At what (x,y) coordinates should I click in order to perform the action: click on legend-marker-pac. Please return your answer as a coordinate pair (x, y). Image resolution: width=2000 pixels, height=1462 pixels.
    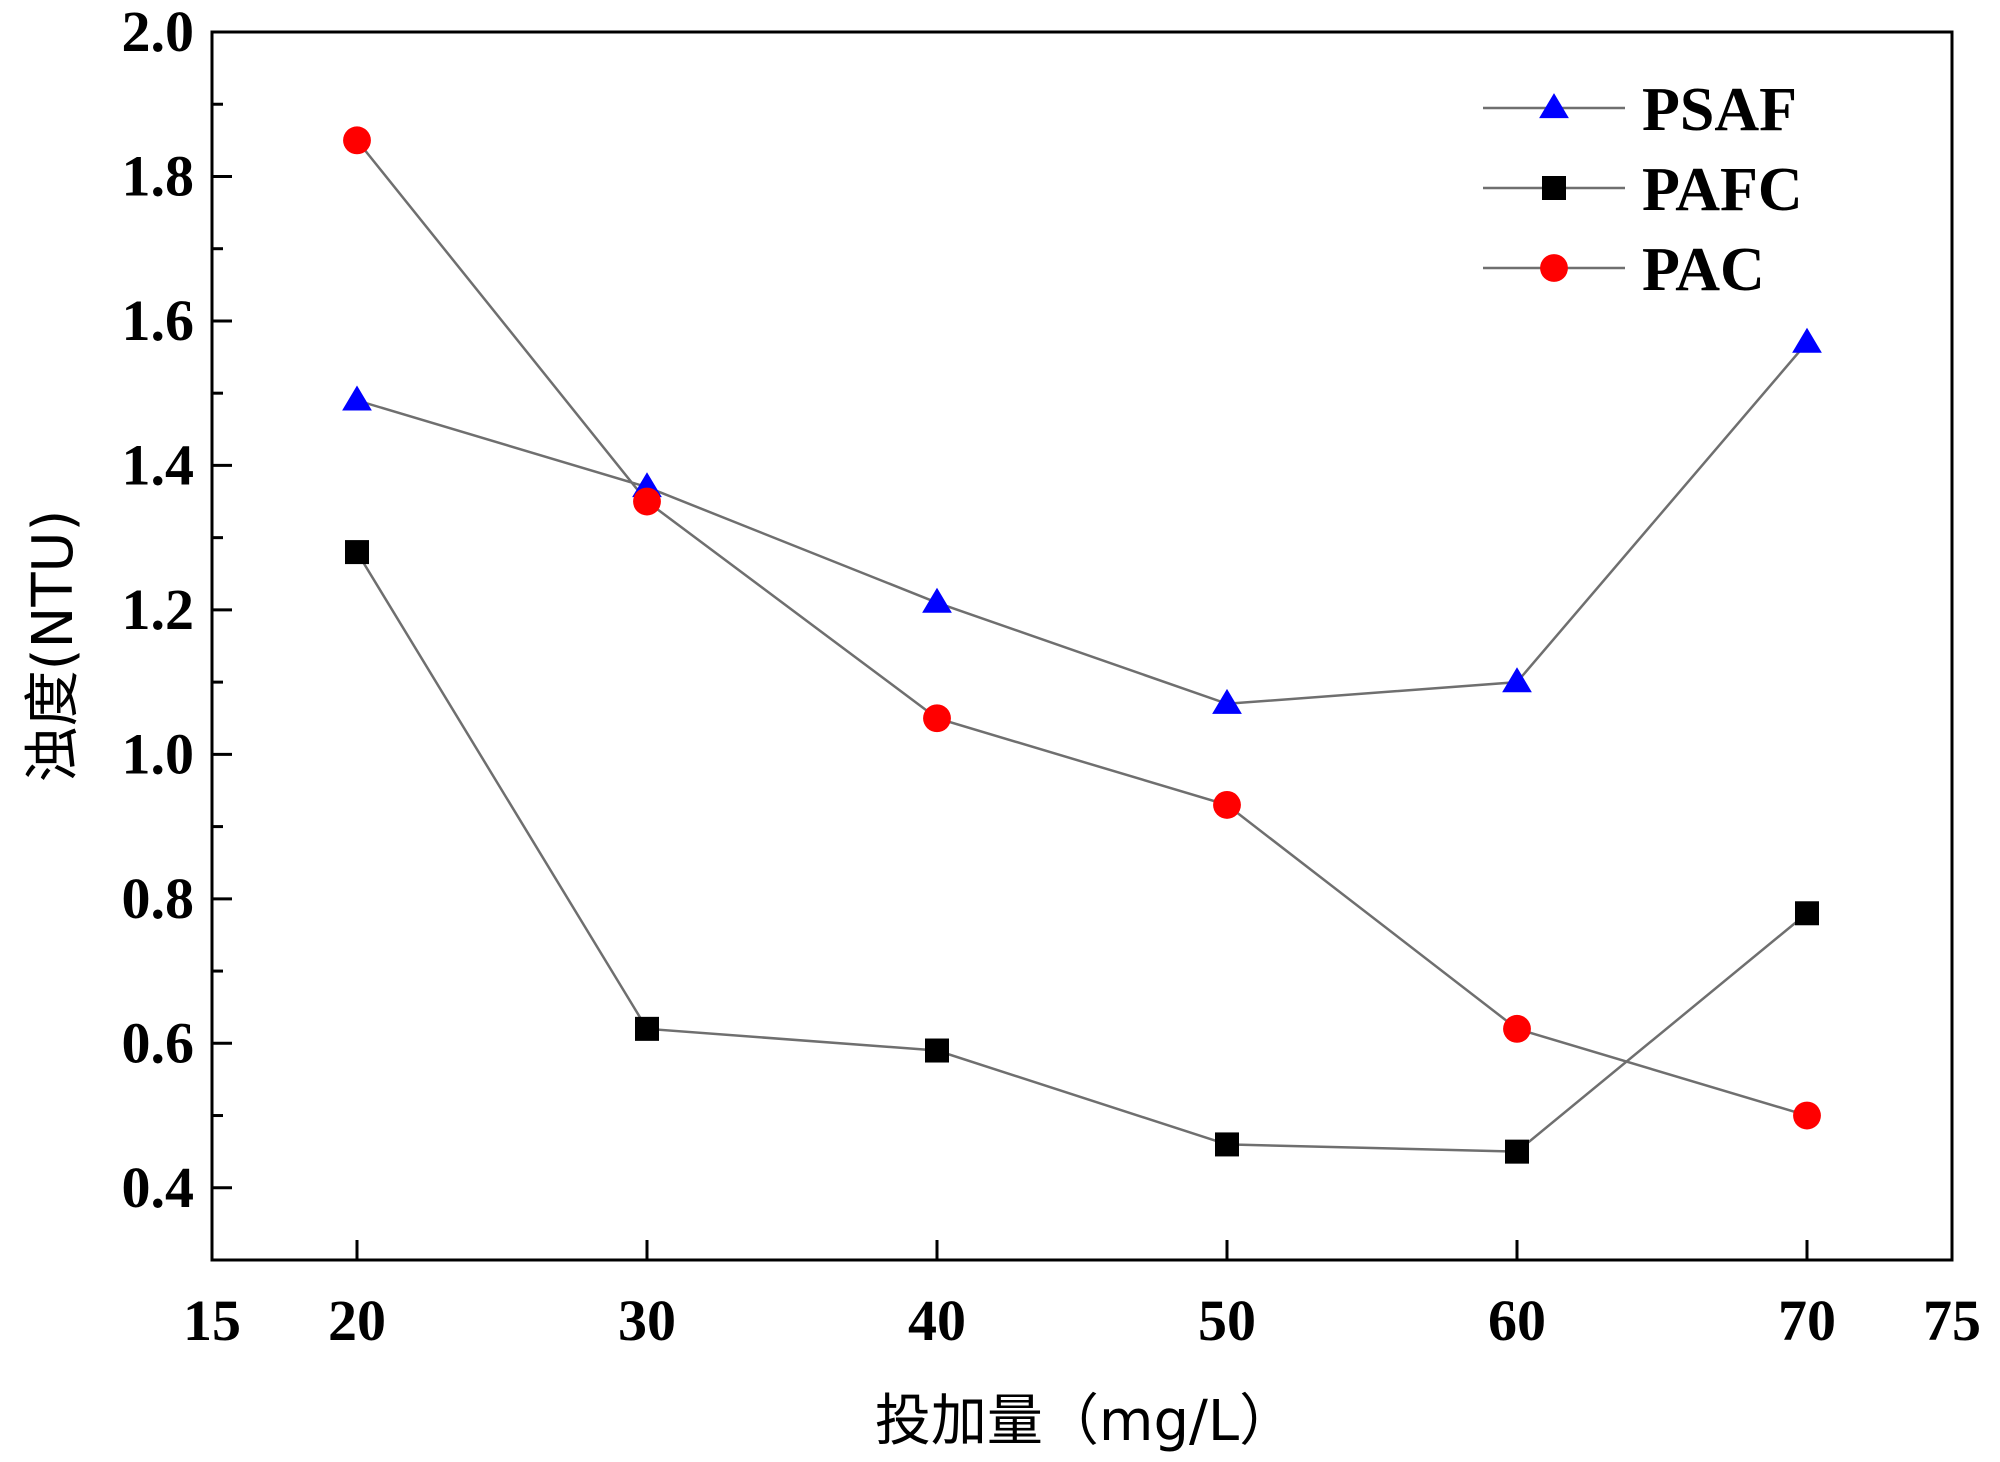
    Looking at the image, I should click on (1554, 268).